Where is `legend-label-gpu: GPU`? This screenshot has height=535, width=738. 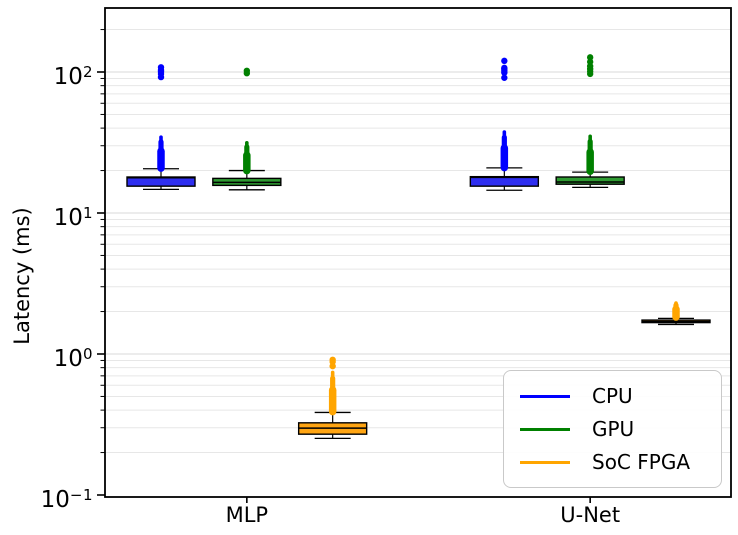
legend-label-gpu: GPU is located at coordinates (613, 429).